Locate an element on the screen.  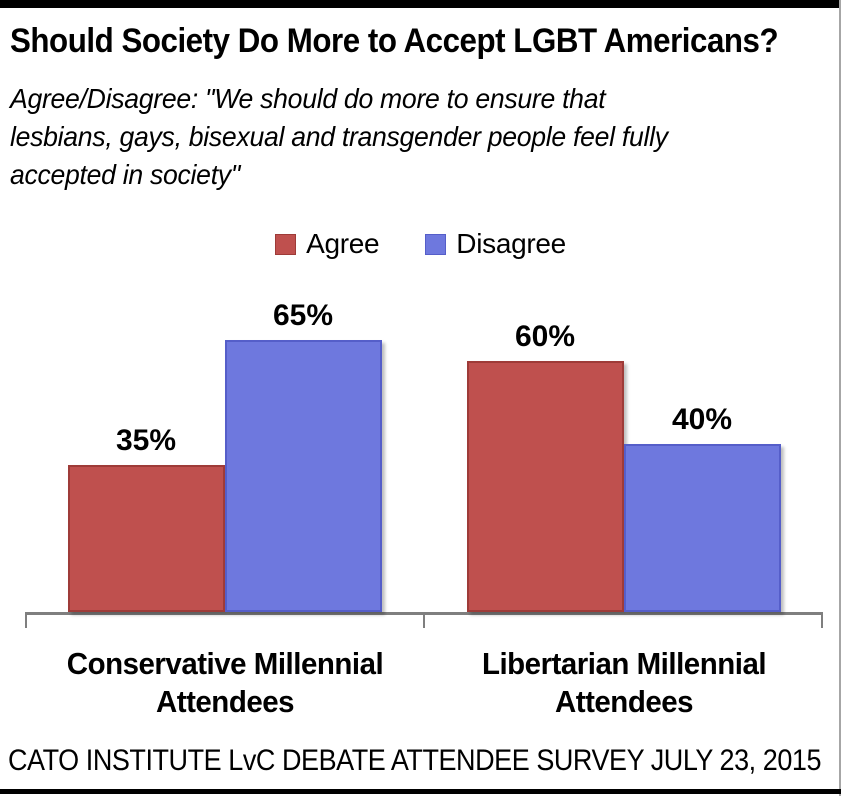
legend-label-disagree: Disagree is located at coordinates (511, 243).